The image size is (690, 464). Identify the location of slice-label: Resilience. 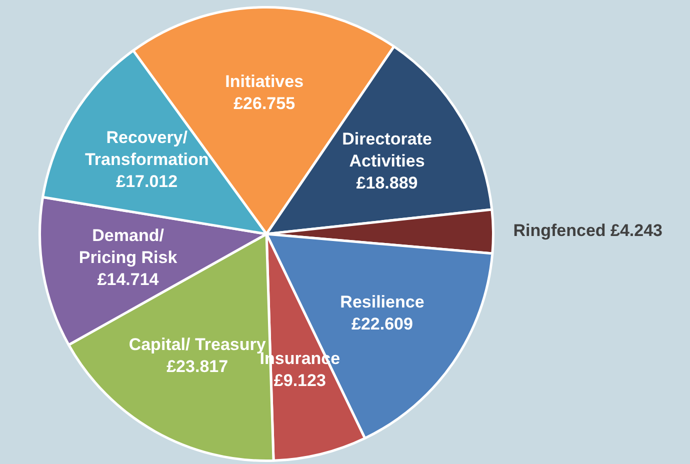
(382, 302).